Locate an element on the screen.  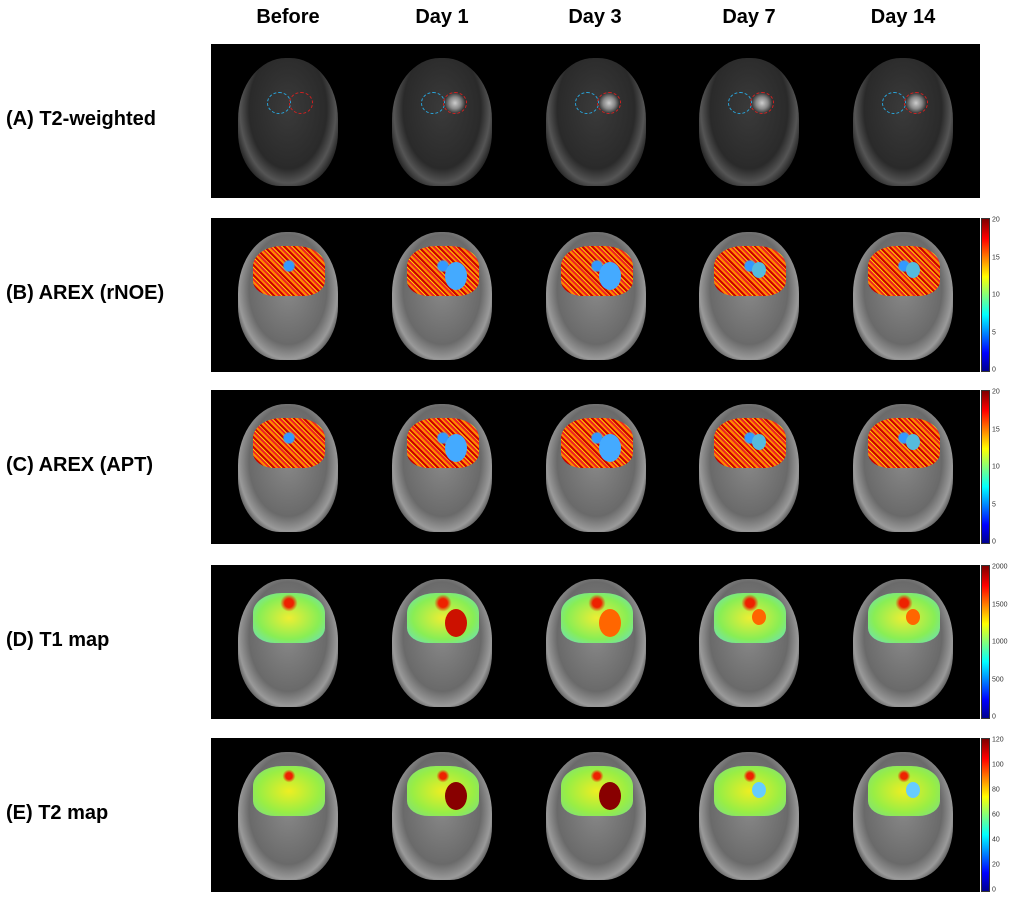
column-header: Before is located at coordinates (288, 17).